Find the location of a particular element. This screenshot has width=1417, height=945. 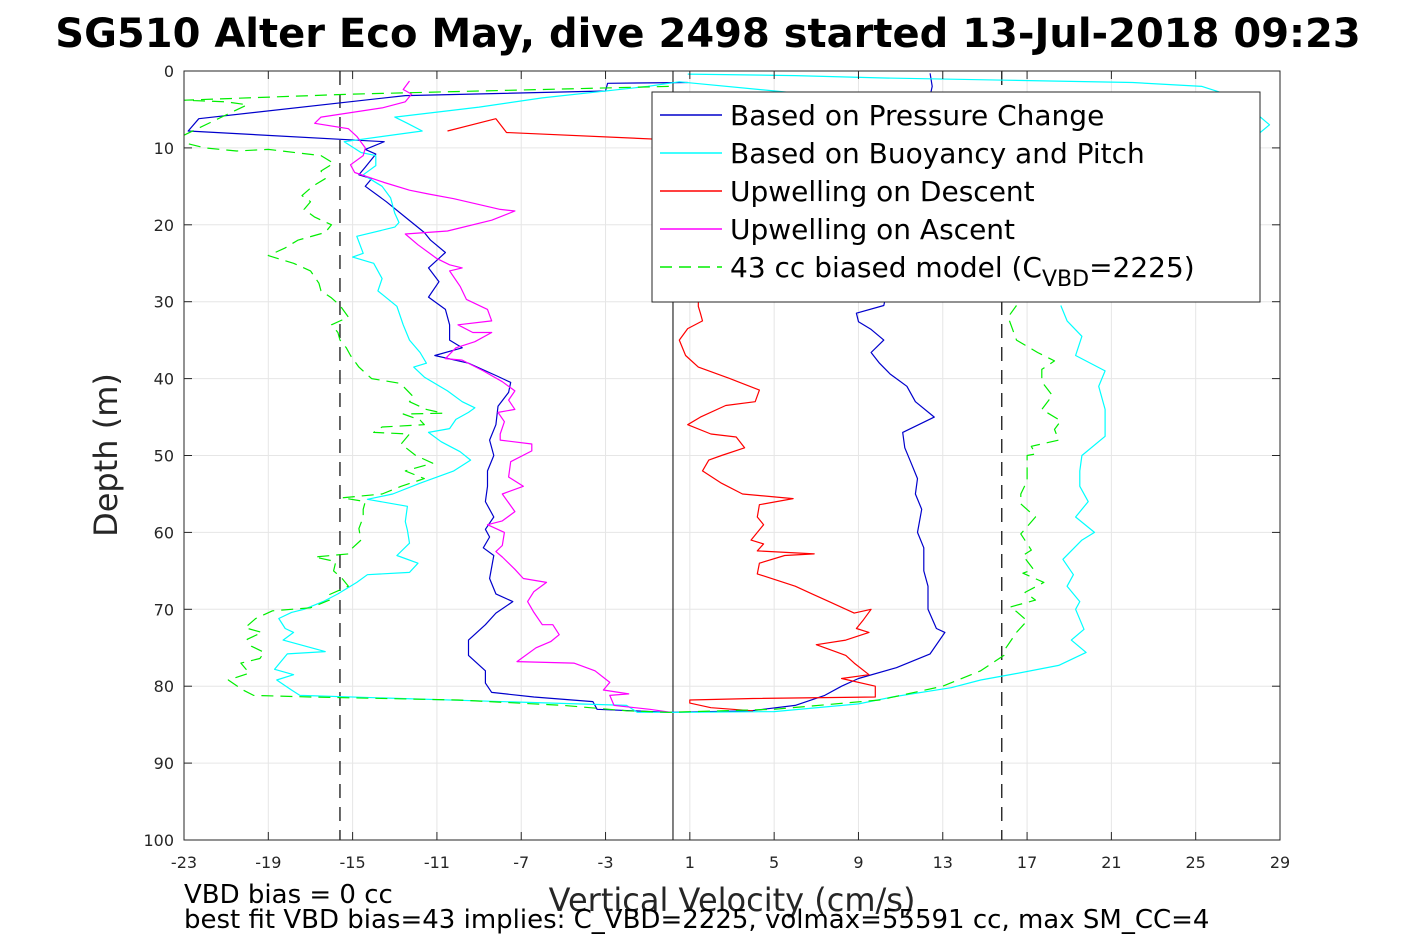

y-tick-label: 60 is located at coordinates (164, 532).